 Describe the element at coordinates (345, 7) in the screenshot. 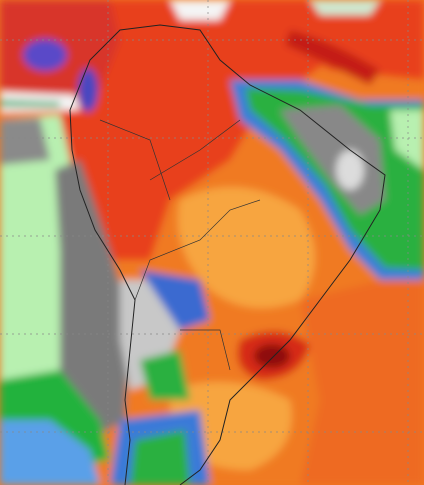

I see `caribbean-pale` at that location.